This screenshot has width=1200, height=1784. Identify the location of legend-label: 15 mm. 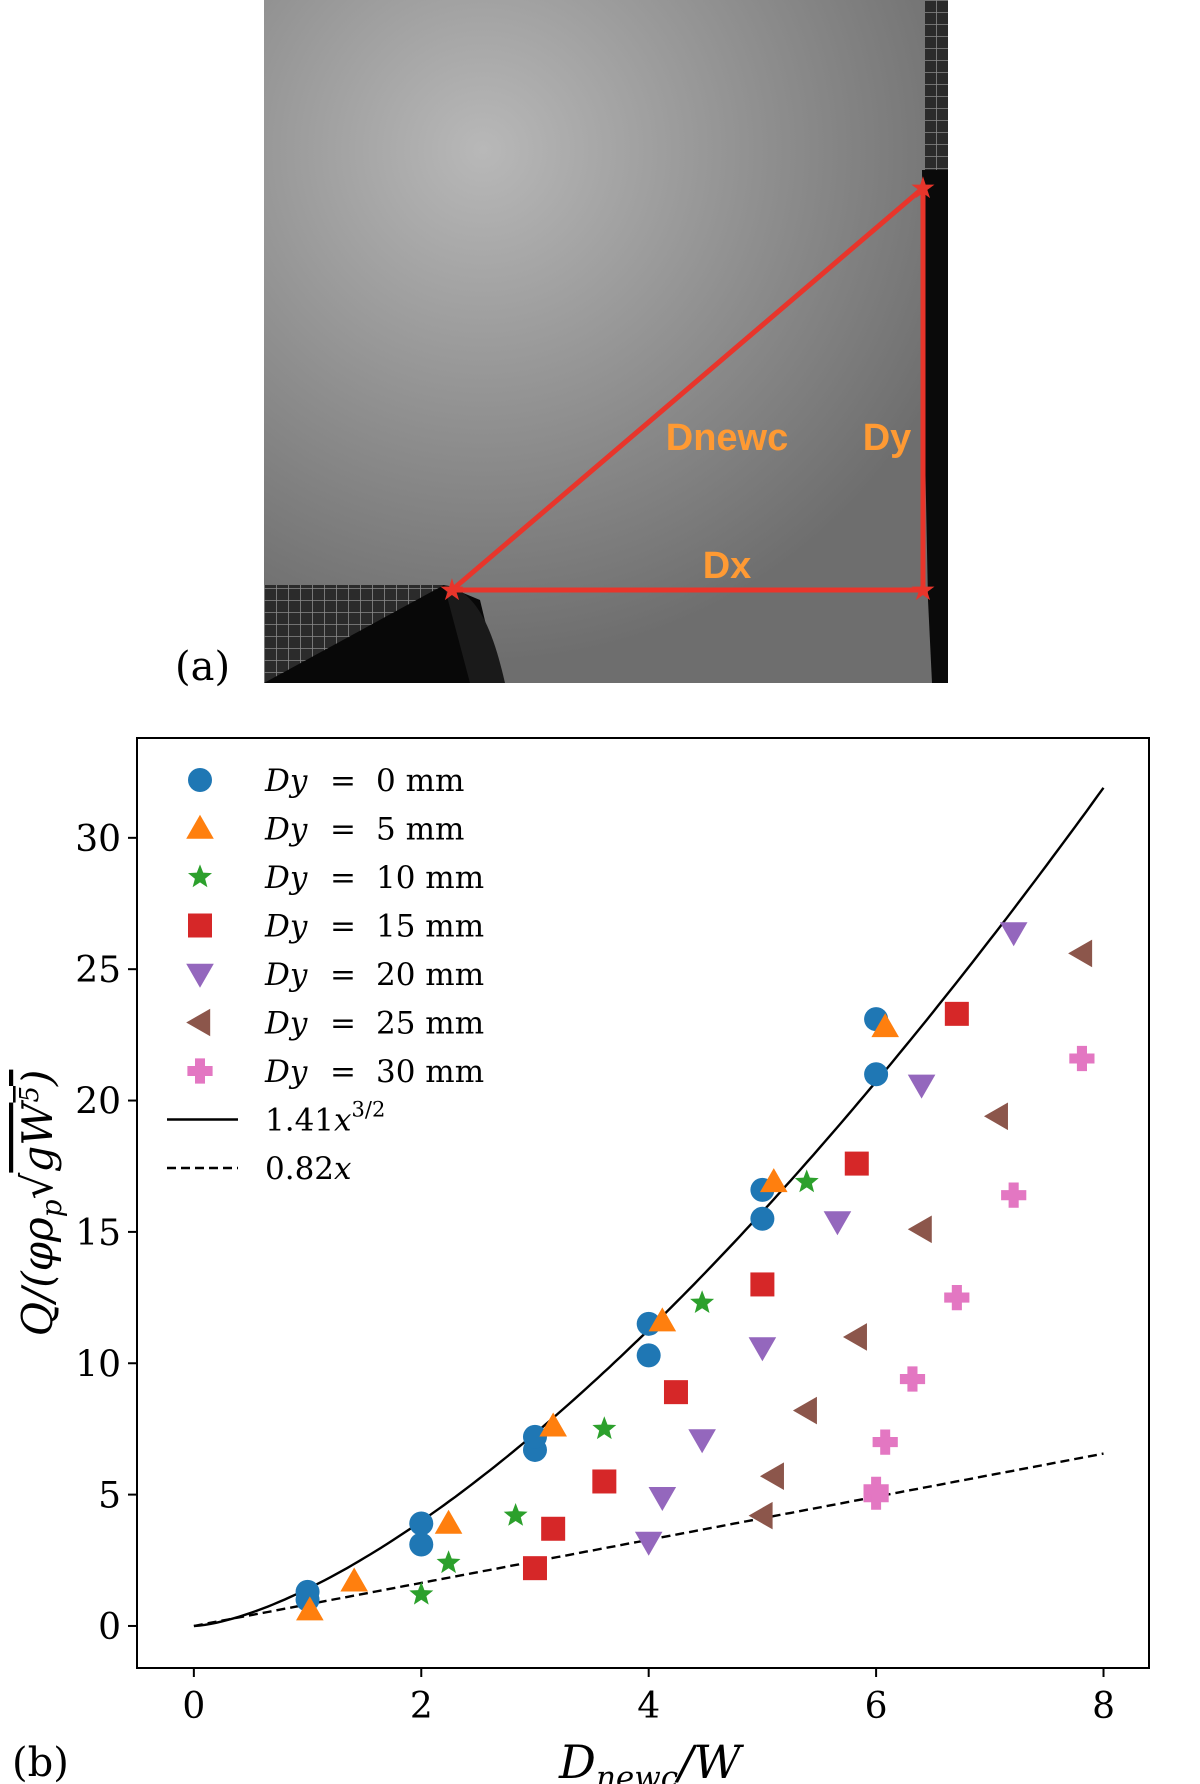
(430, 927).